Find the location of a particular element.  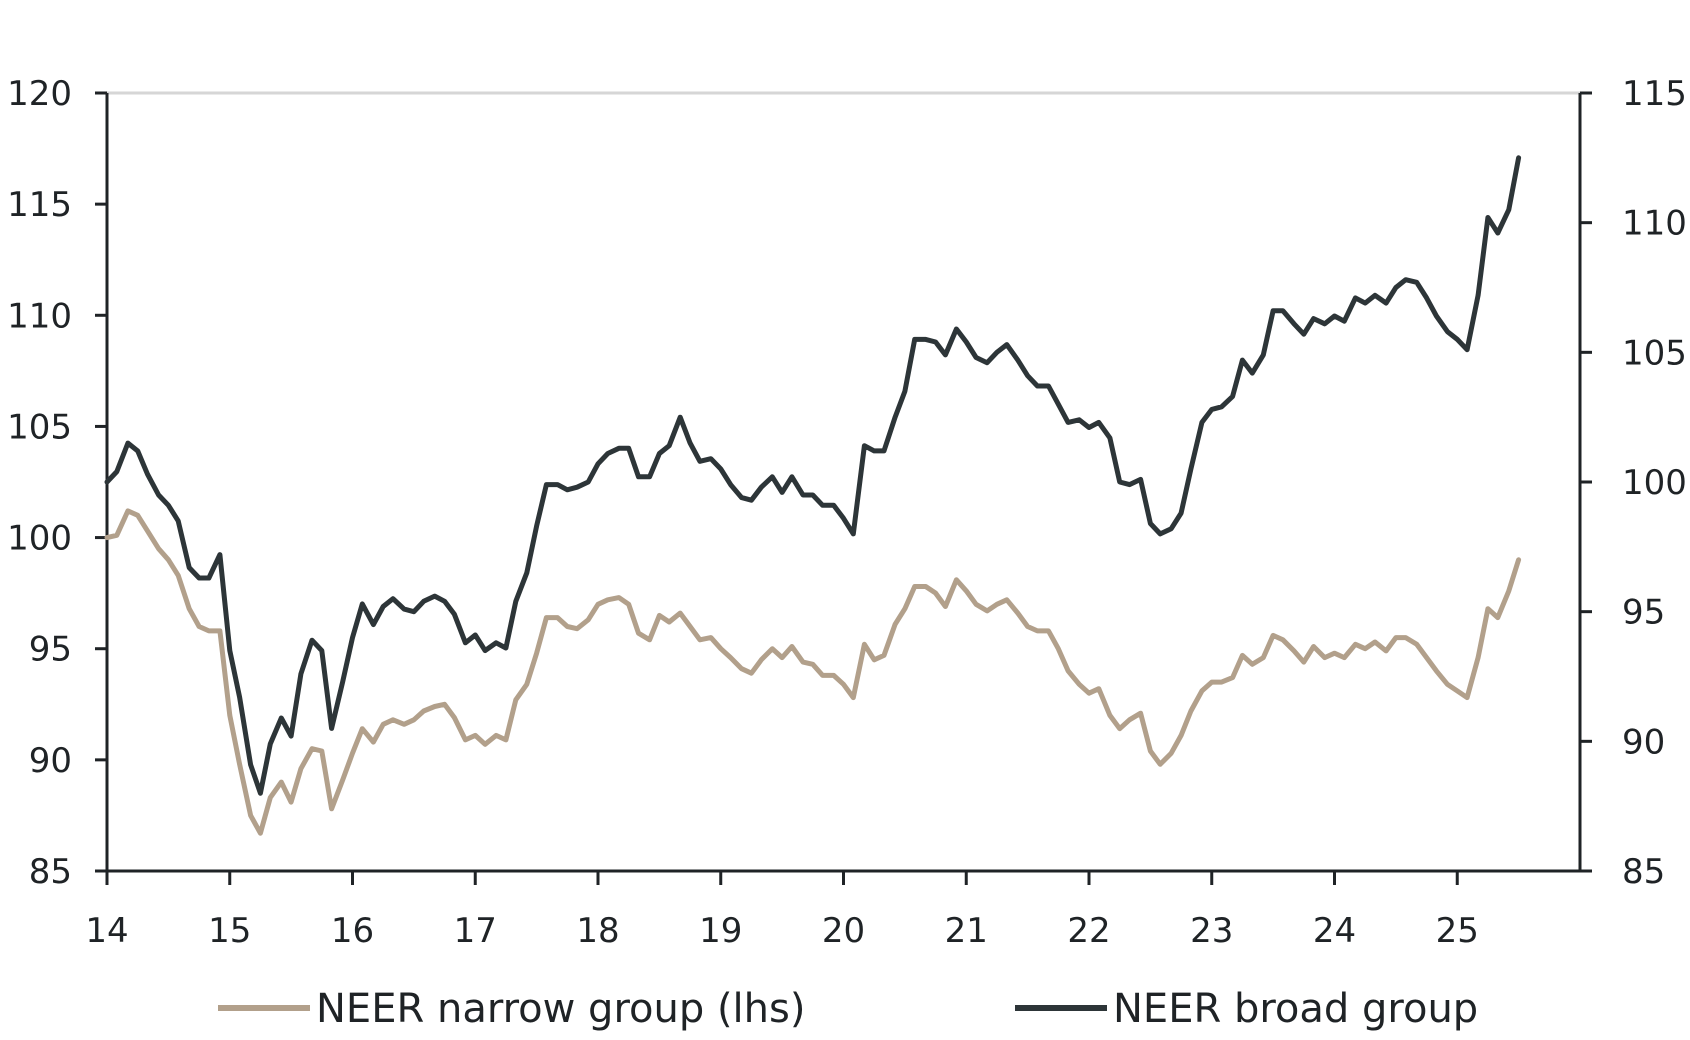

x-tick-label: 20 is located at coordinates (843, 931).